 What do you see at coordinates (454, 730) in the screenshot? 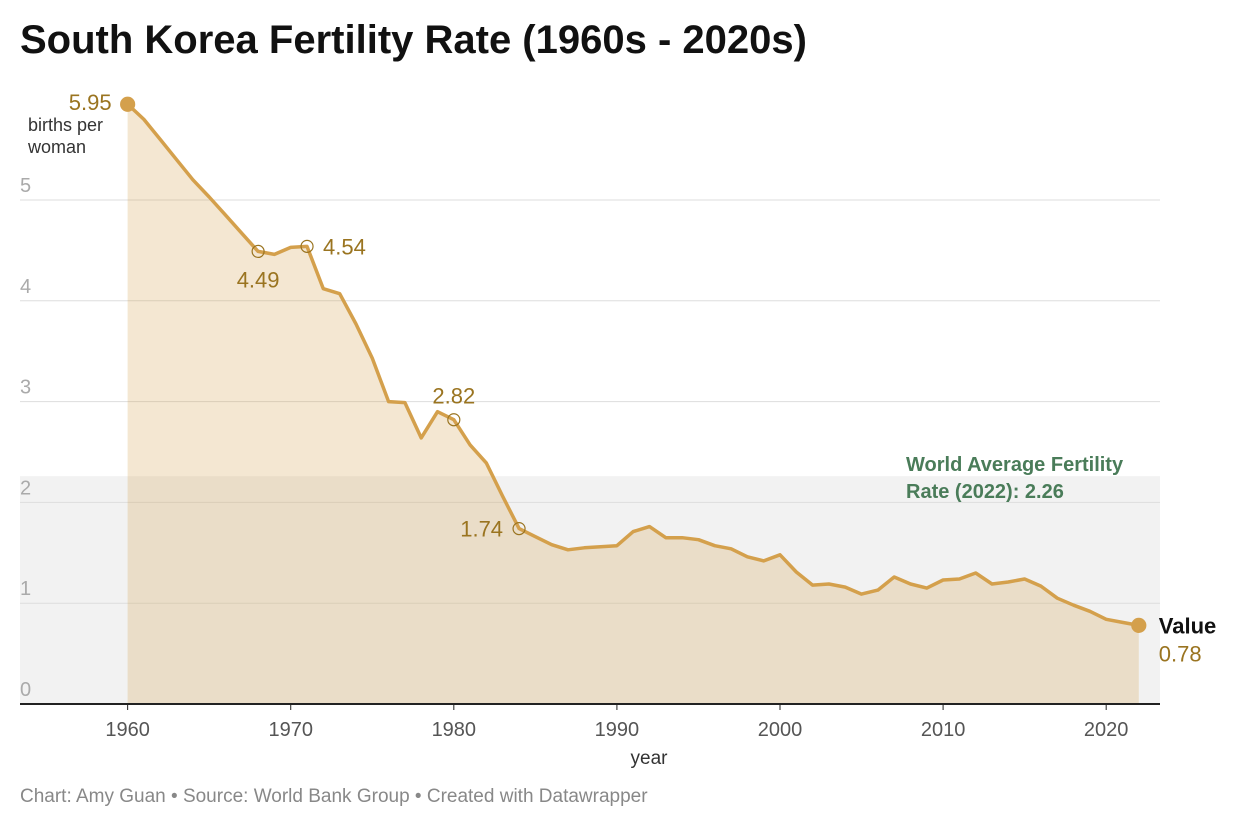
I see `x-tick-label: 1980` at bounding box center [454, 730].